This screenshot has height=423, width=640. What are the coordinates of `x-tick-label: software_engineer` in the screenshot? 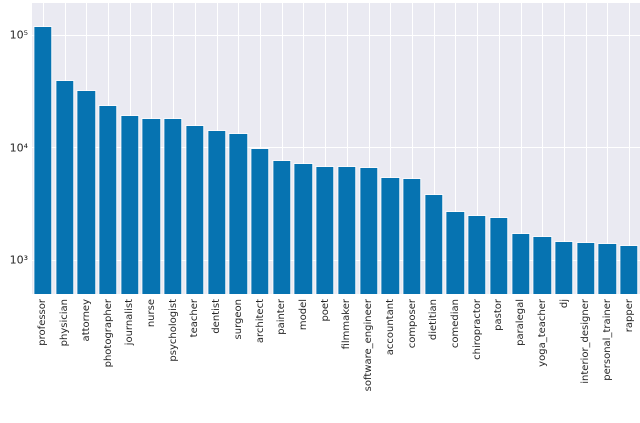 It's located at (369, 345).